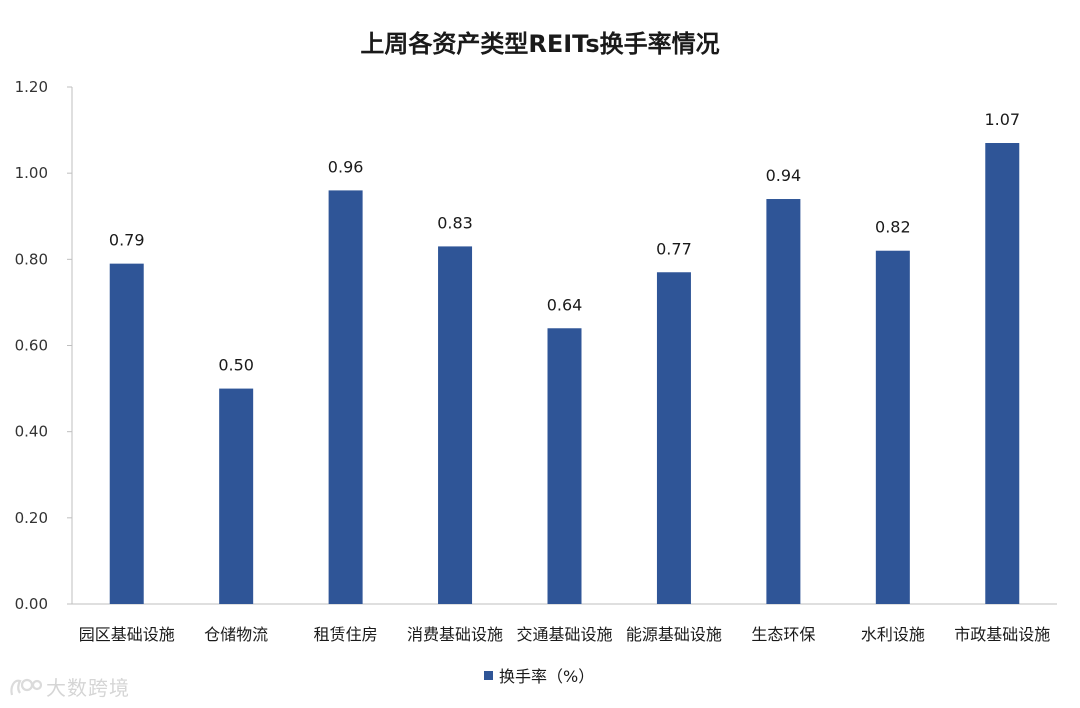 The width and height of the screenshot is (1080, 708). I want to click on x-tick-label: 租赁住房, so click(346, 634).